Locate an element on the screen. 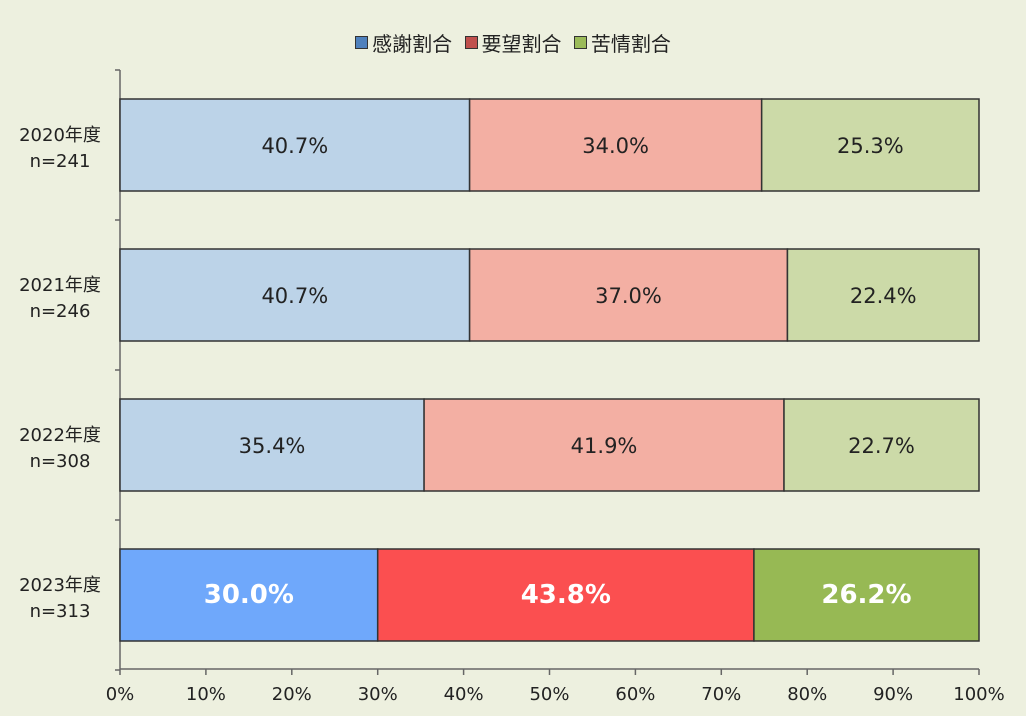 The width and height of the screenshot is (1026, 716). bar-data-label: 43.8% is located at coordinates (566, 595).